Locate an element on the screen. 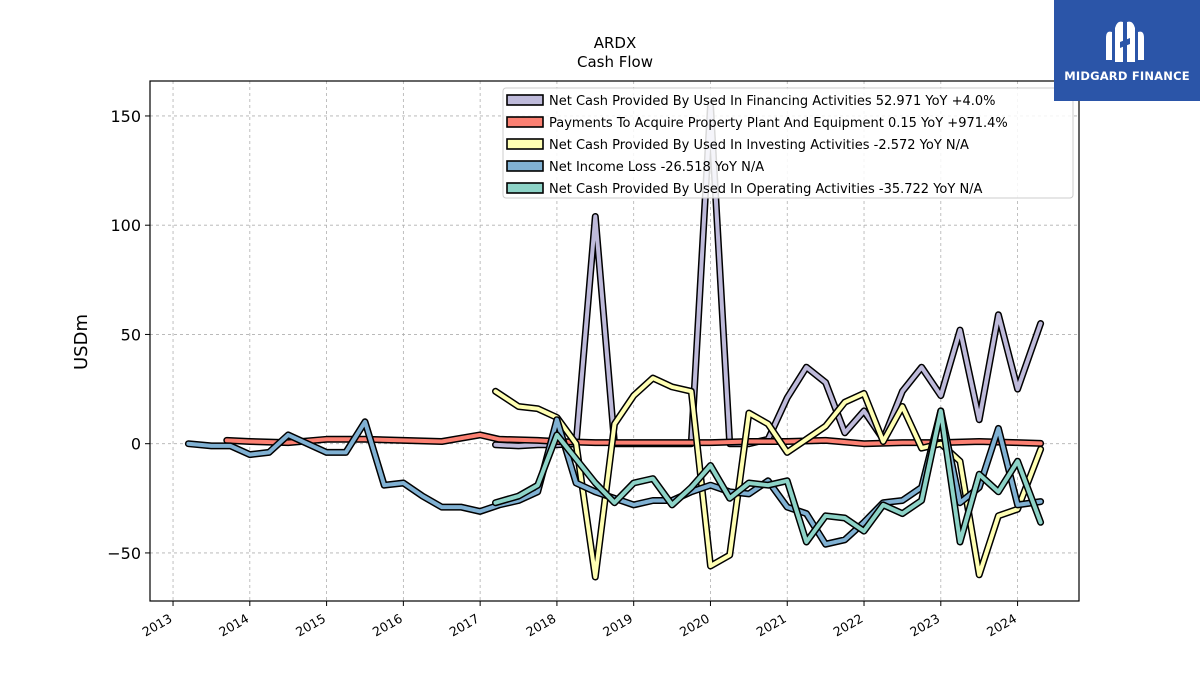  chart-subtitle: Cash Flow is located at coordinates (615, 62).